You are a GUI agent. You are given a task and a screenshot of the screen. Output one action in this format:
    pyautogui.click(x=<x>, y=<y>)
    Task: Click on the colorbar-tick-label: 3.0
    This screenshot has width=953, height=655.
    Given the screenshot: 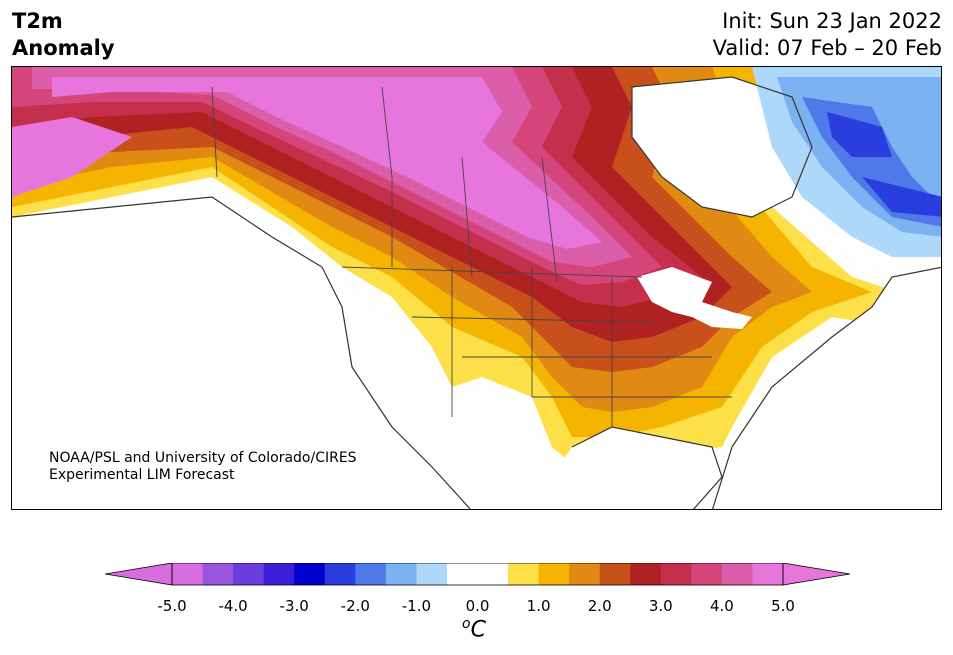 What is the action you would take?
    pyautogui.click(x=660, y=606)
    